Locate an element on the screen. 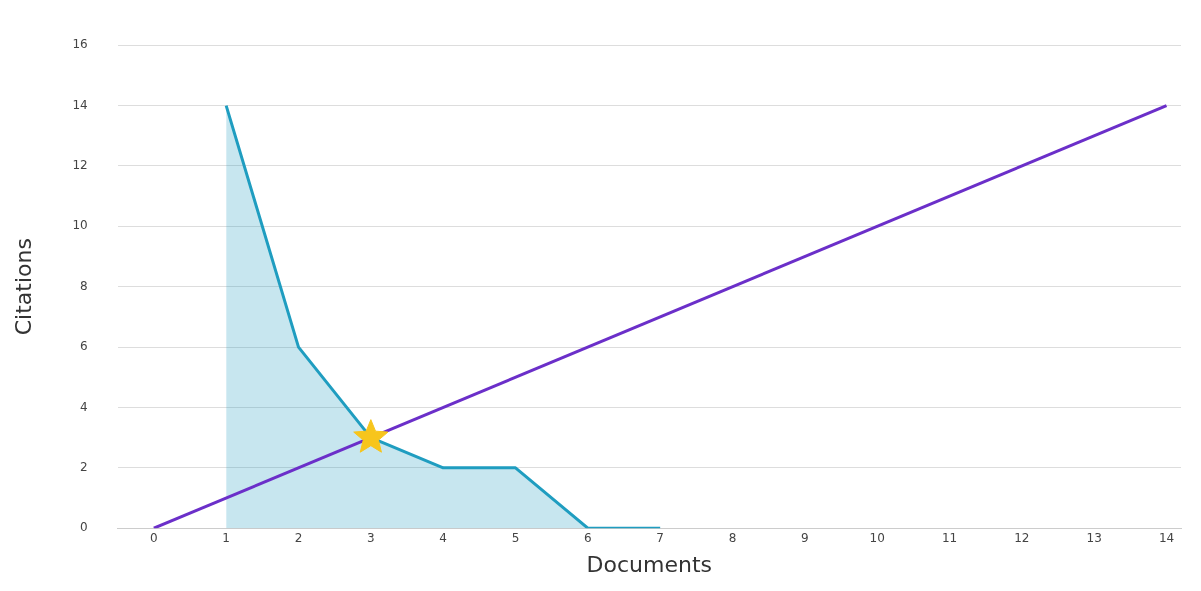  x-tick-label: 12 is located at coordinates (1022, 537).